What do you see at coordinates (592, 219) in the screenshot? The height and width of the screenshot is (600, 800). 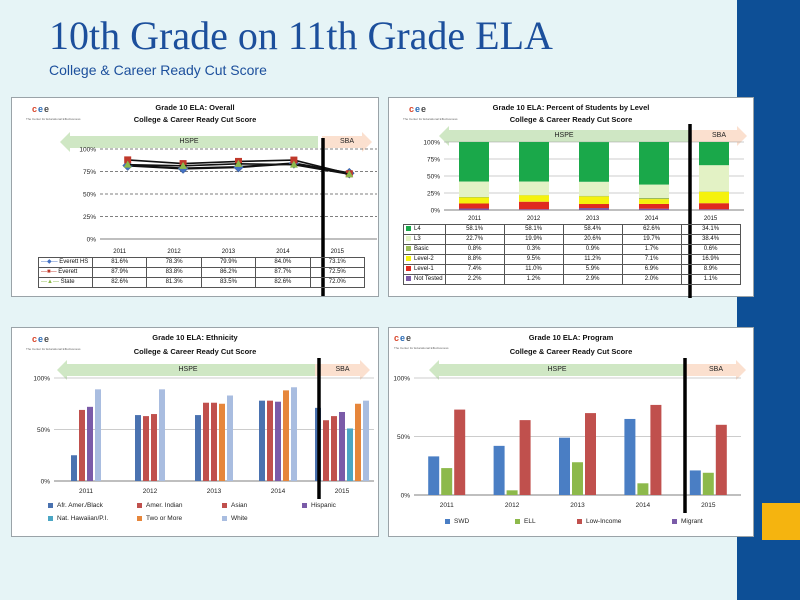 I see `x-tick-label: 2013` at bounding box center [592, 219].